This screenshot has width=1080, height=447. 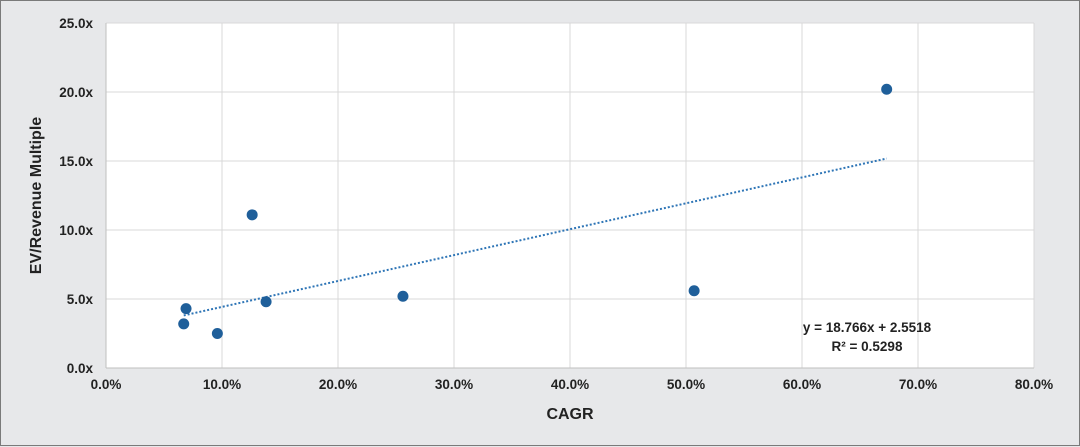 I want to click on x-tick-label: 50.0%, so click(x=686, y=384).